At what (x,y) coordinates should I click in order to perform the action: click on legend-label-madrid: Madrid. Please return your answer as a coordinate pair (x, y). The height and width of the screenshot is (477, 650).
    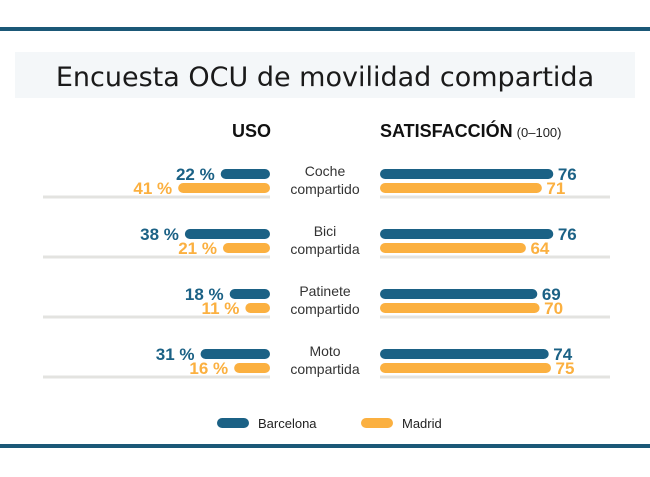
    Looking at the image, I should click on (422, 423).